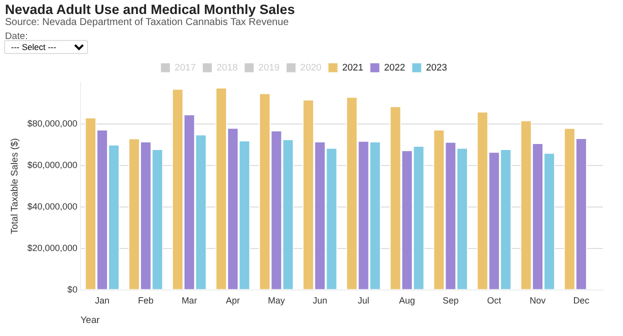 The image size is (623, 336). Describe the element at coordinates (494, 301) in the screenshot. I see `x-tick-label: Oct` at that location.